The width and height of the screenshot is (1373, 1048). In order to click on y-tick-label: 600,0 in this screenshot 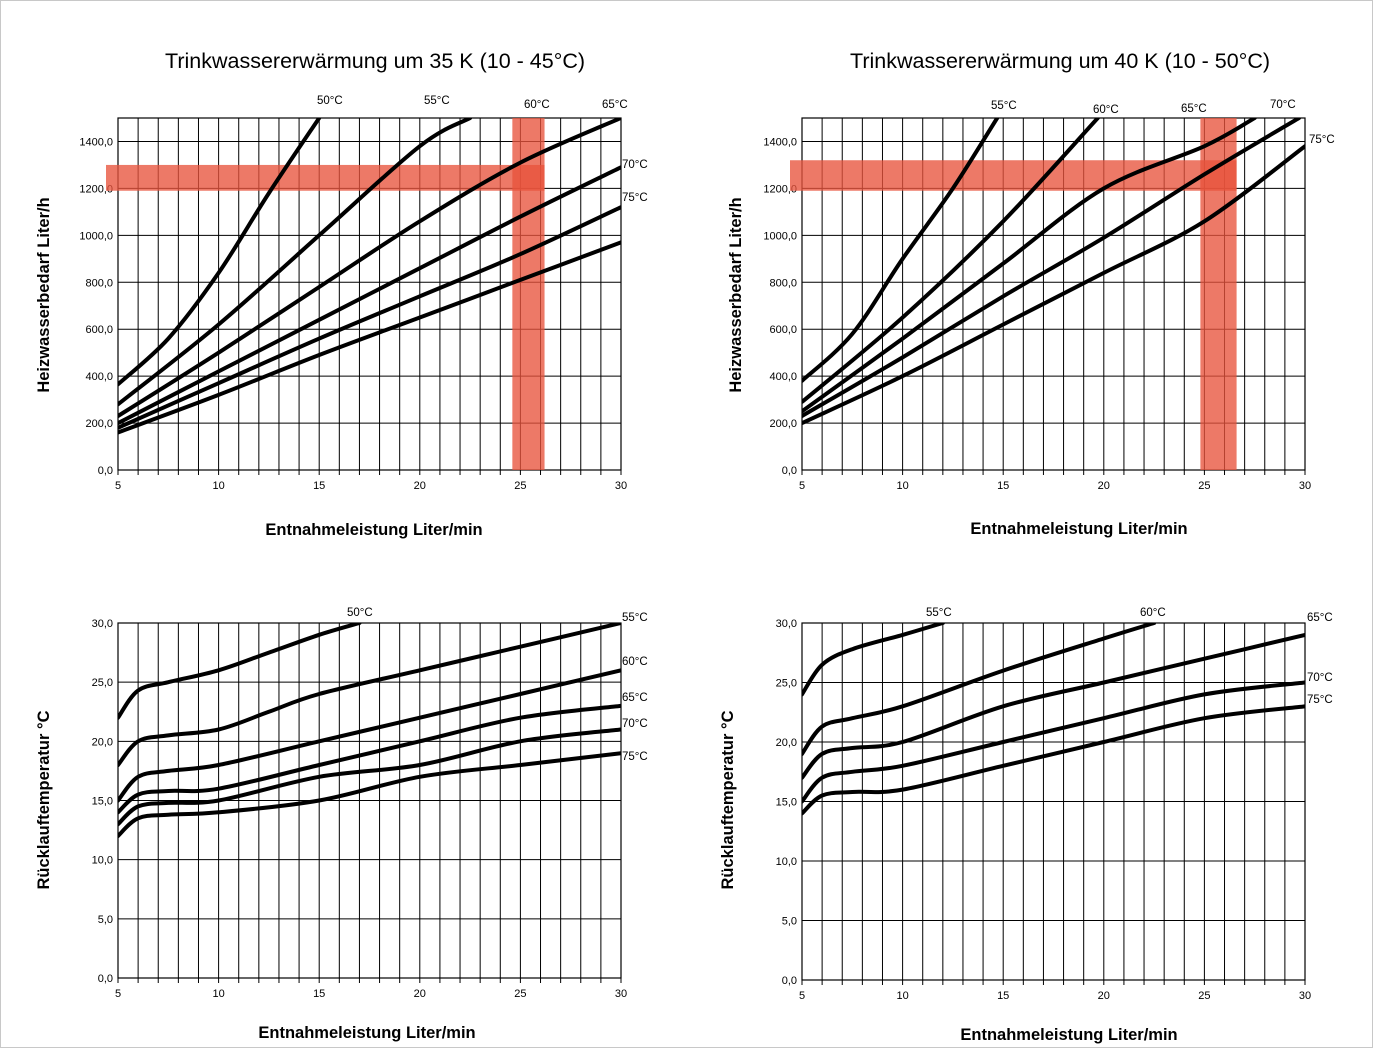, I will do `click(783, 330)`.